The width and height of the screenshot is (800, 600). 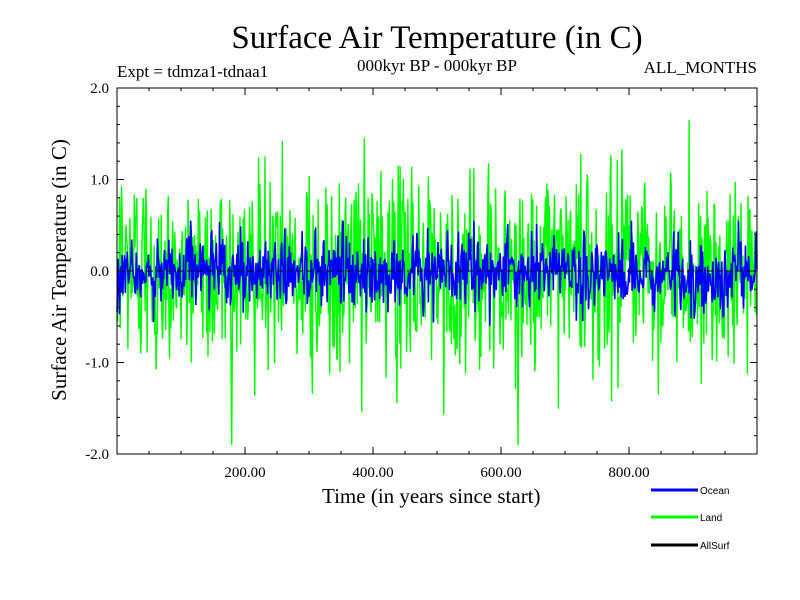 What do you see at coordinates (500, 473) in the screenshot?
I see `x-tick-label: 600.00` at bounding box center [500, 473].